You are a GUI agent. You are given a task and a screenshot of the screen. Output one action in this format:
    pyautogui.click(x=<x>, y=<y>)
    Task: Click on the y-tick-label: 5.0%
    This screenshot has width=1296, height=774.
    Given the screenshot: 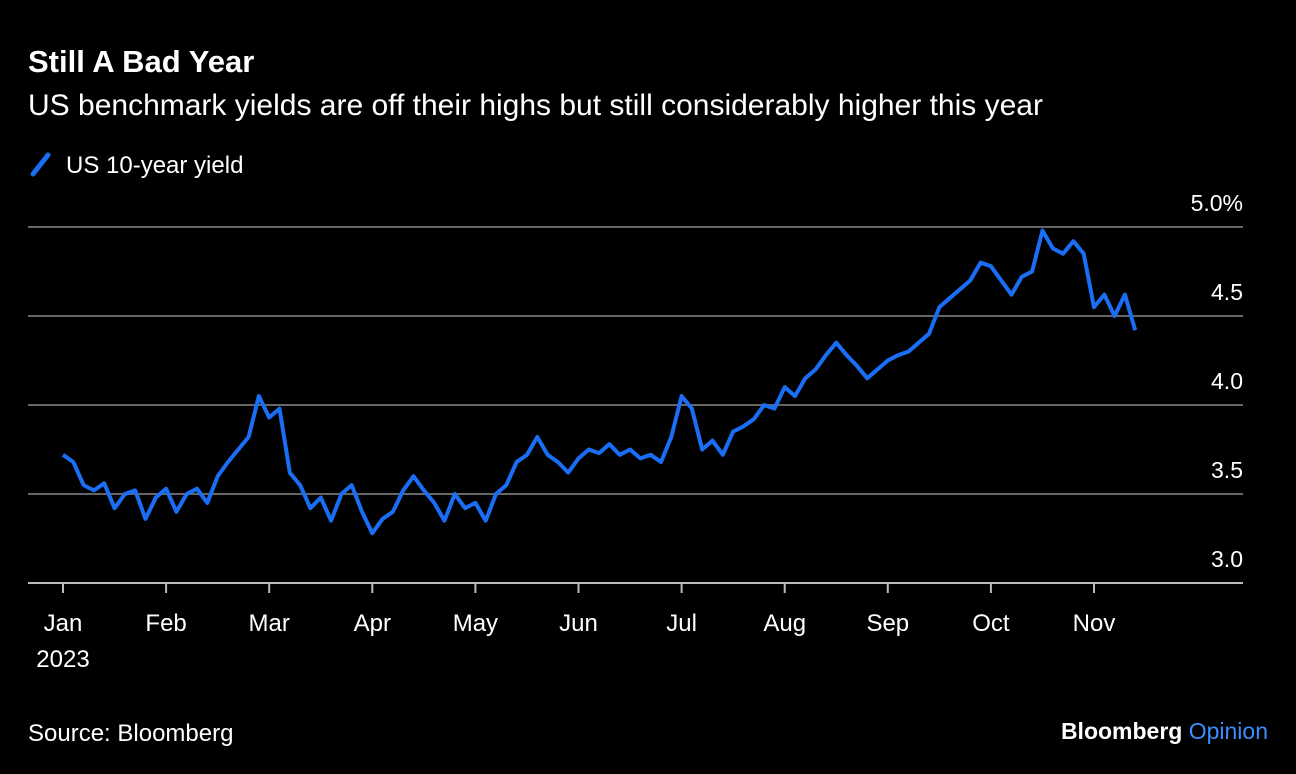 What is the action you would take?
    pyautogui.click(x=1217, y=203)
    